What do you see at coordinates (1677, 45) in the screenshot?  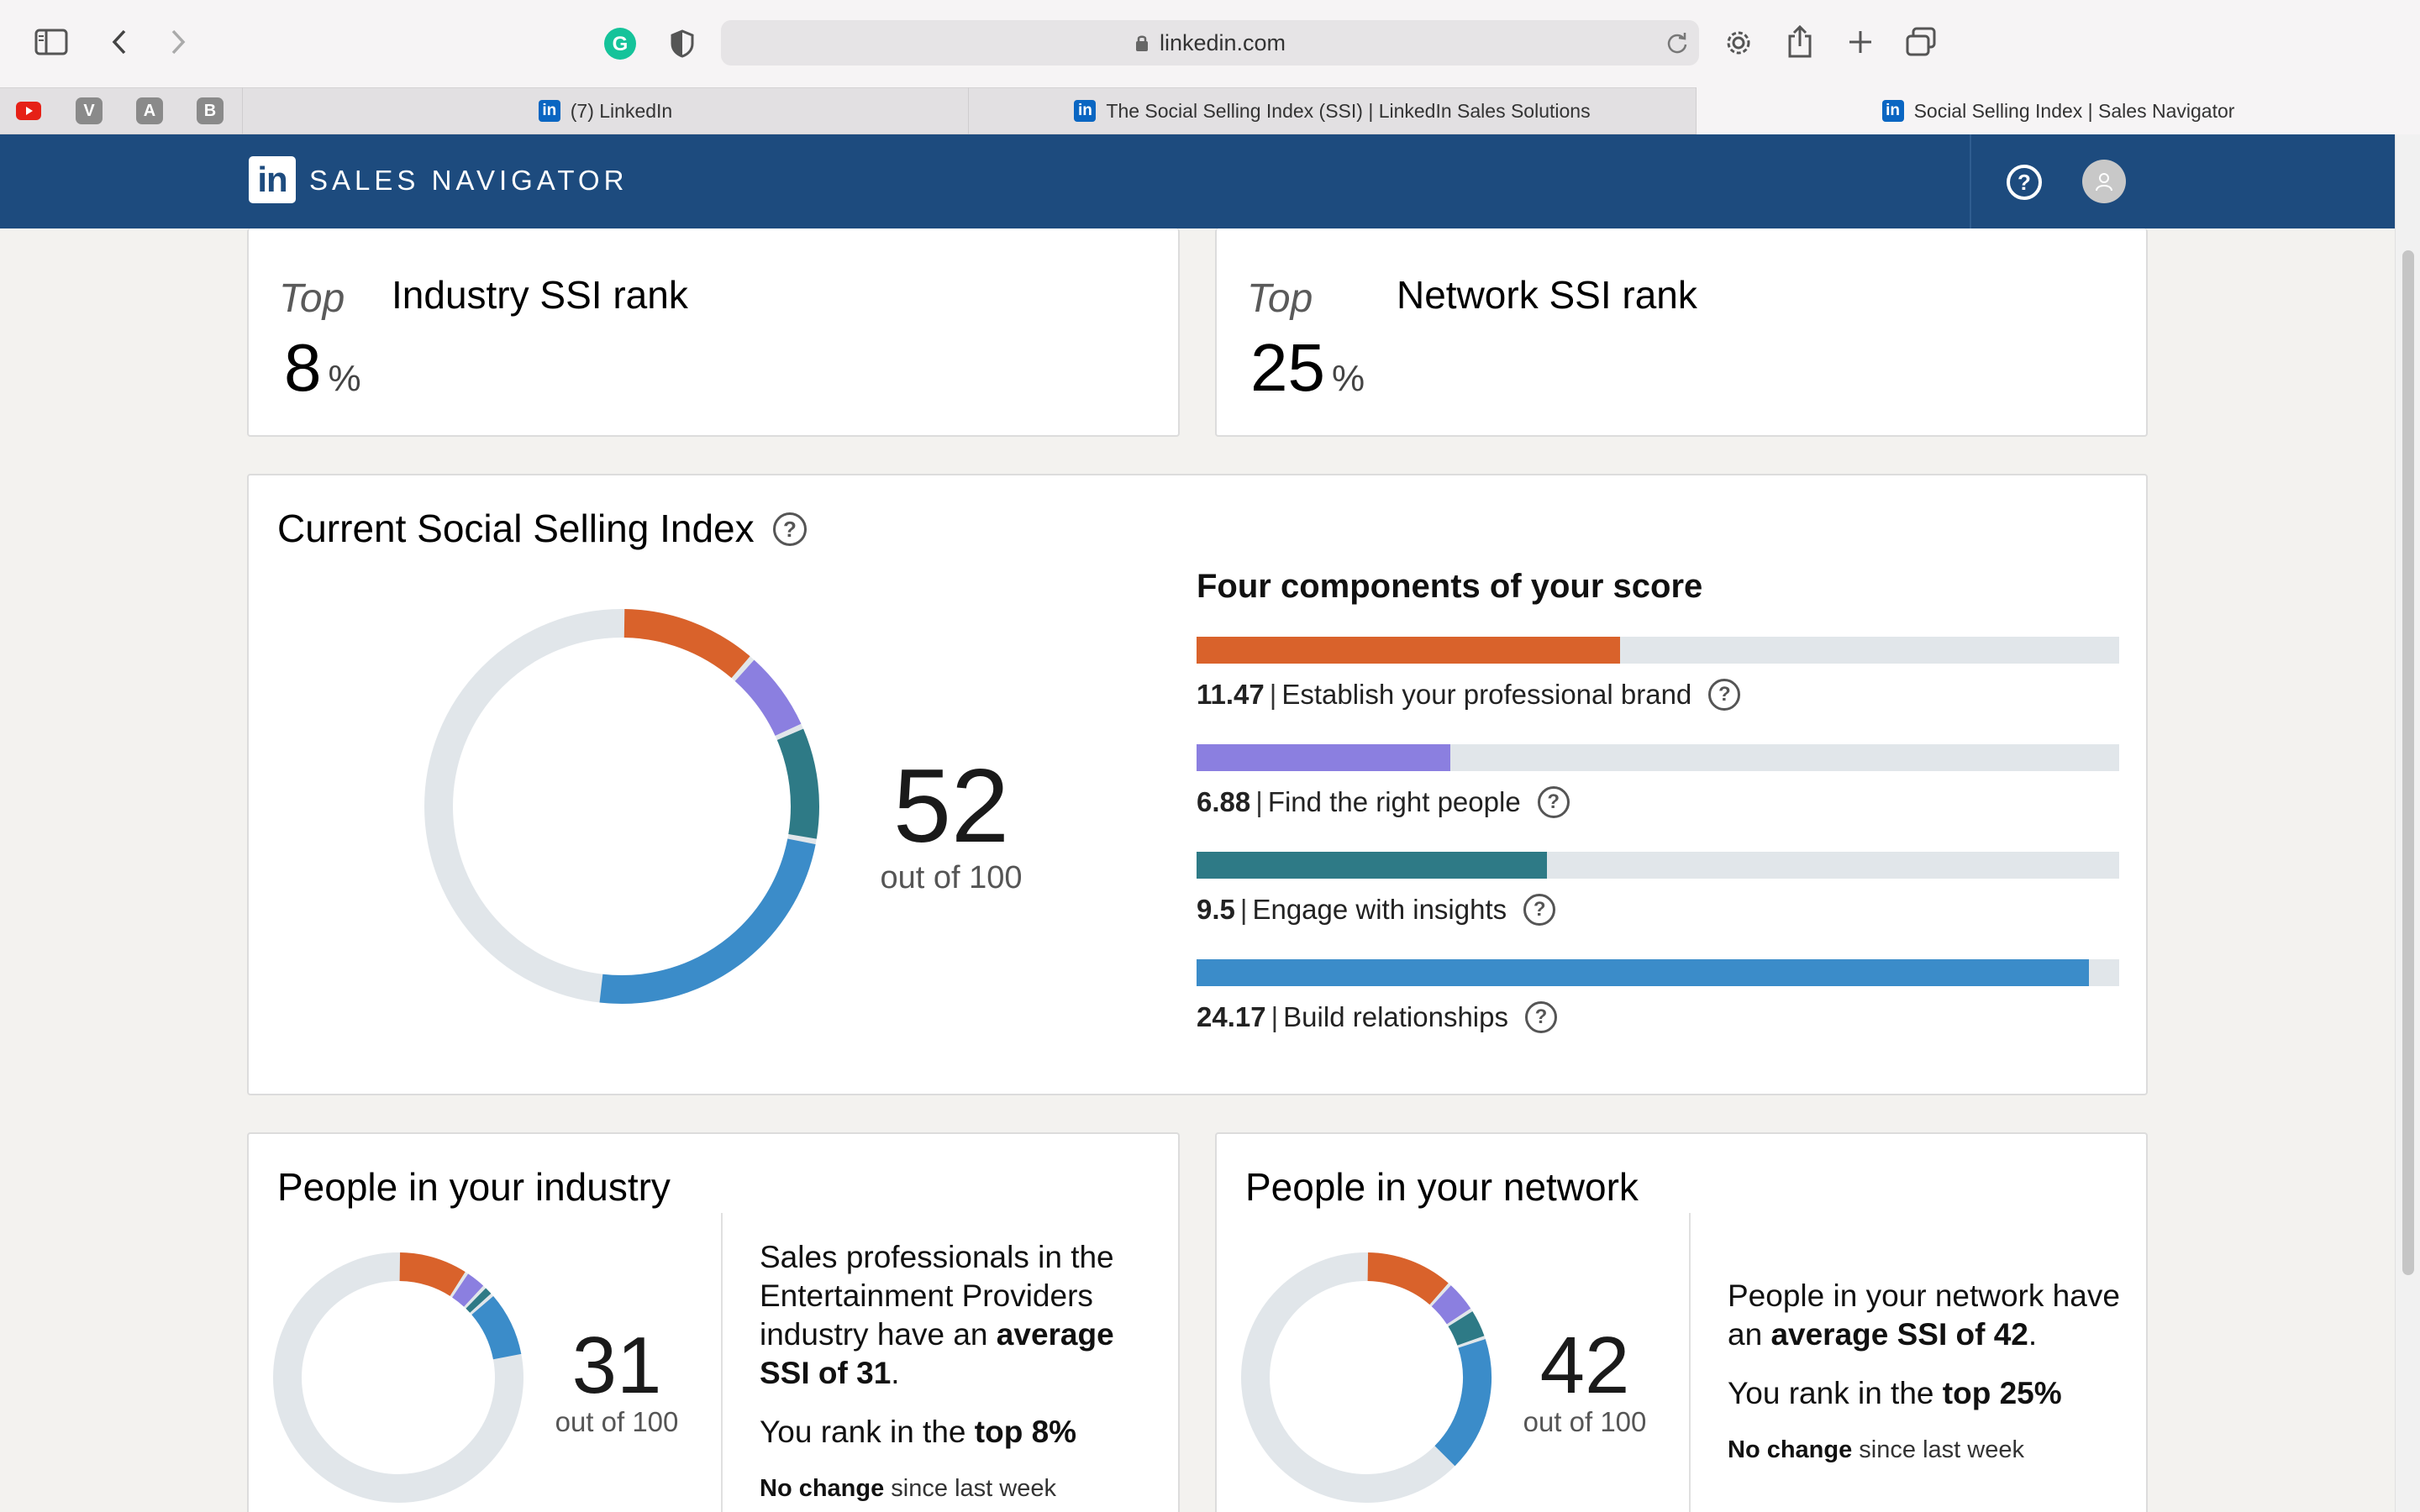 I see `reload-icon` at bounding box center [1677, 45].